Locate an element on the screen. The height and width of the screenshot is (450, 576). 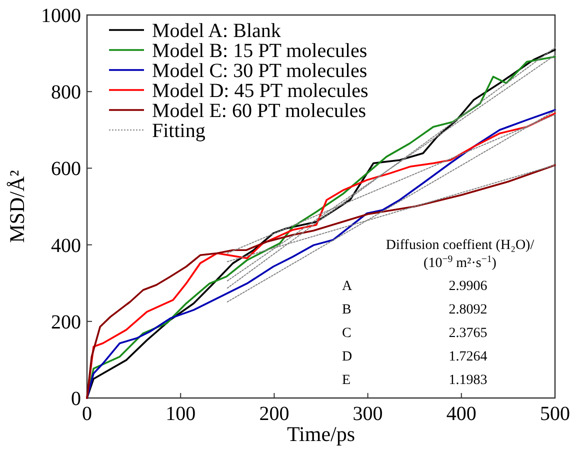
legend-label: Model E: 60 PT molecules is located at coordinates (259, 111).